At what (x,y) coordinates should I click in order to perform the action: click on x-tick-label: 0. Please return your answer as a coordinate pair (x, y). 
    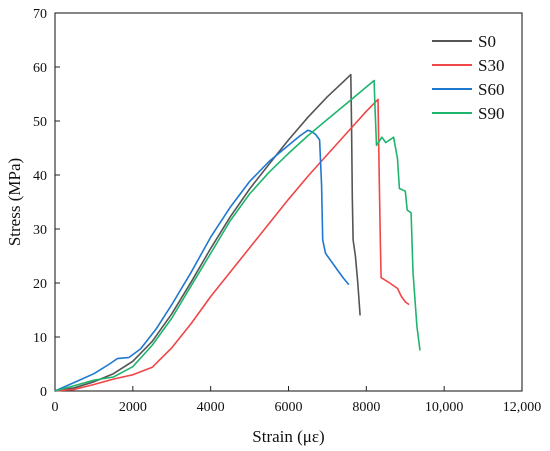
    Looking at the image, I should click on (55, 407).